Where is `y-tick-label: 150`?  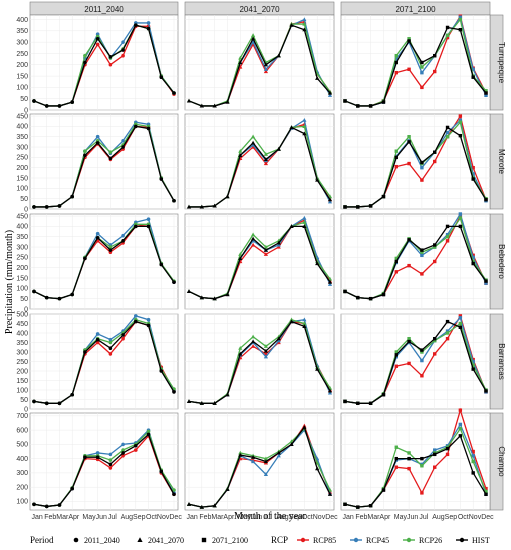 y-tick-label: 150 is located at coordinates (22, 178).